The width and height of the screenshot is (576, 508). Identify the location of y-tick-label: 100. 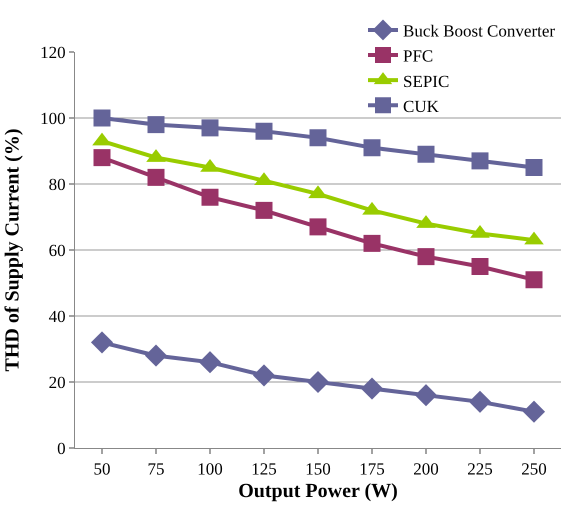
(53, 118).